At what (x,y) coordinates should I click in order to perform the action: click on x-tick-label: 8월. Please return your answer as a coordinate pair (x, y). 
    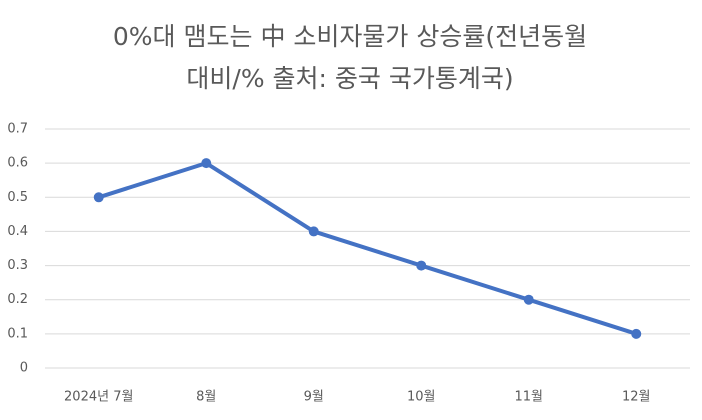
    Looking at the image, I should click on (206, 397).